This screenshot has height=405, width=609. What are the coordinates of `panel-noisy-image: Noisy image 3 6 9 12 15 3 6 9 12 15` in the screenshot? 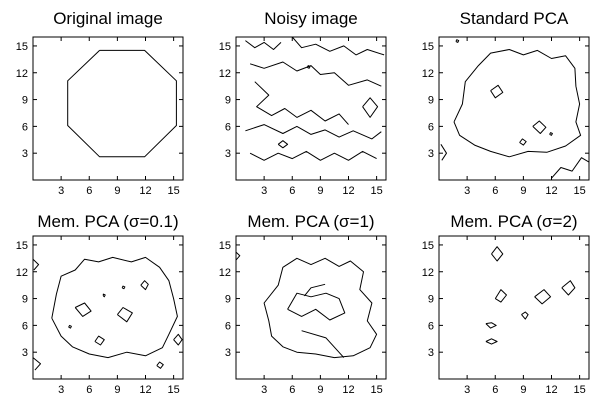 It's located at (303, 103).